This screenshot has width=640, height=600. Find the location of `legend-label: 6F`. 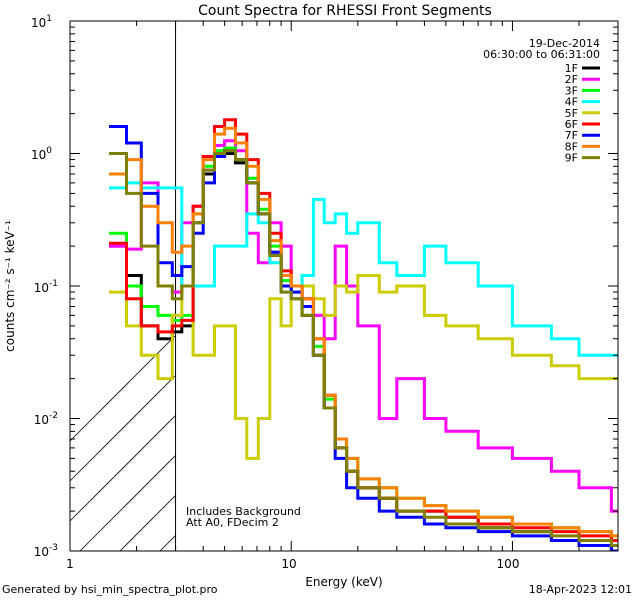

legend-label: 6F is located at coordinates (571, 124).